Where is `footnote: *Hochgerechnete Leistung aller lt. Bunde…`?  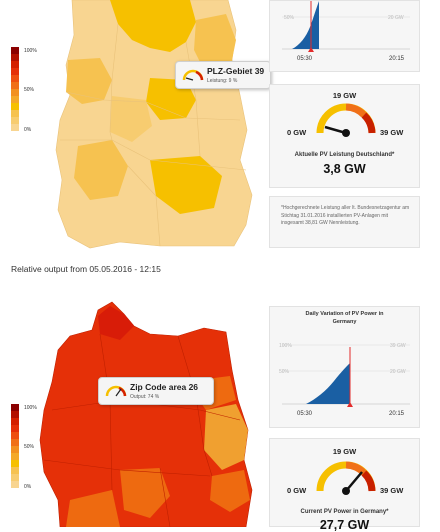 footnote: *Hochgerechnete Leistung aller lt. Bunde… is located at coordinates (345, 215).